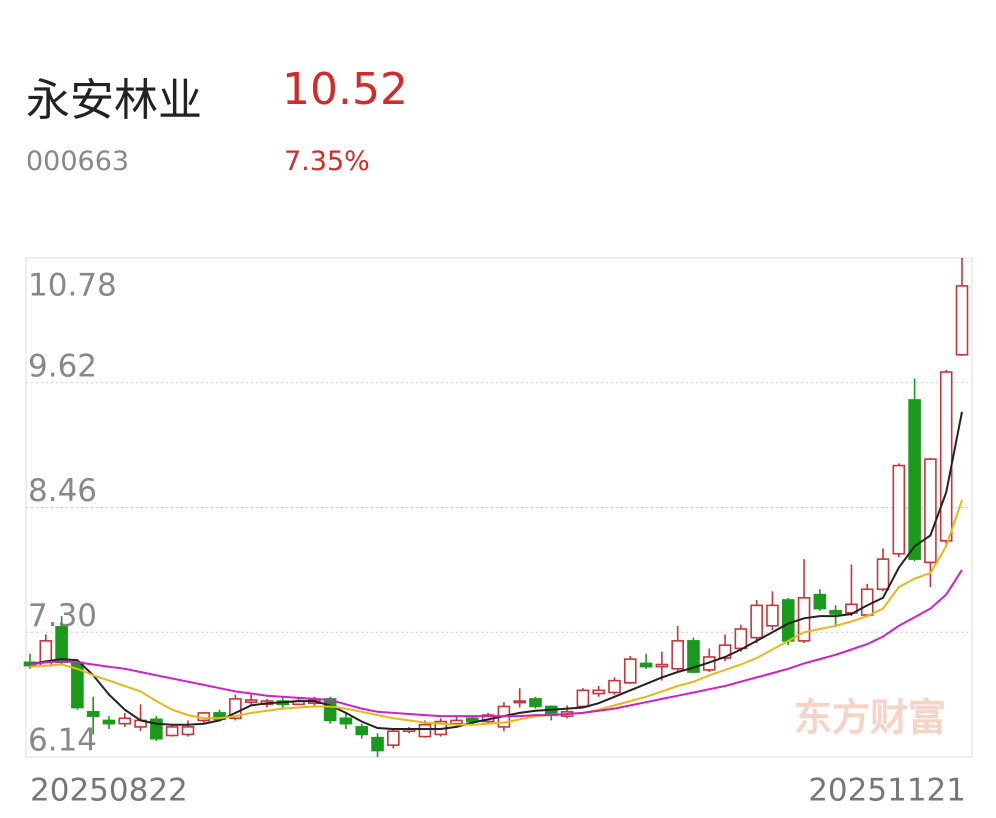 The width and height of the screenshot is (996, 818). What do you see at coordinates (114, 100) in the screenshot?
I see `stock-name: 永安林业` at bounding box center [114, 100].